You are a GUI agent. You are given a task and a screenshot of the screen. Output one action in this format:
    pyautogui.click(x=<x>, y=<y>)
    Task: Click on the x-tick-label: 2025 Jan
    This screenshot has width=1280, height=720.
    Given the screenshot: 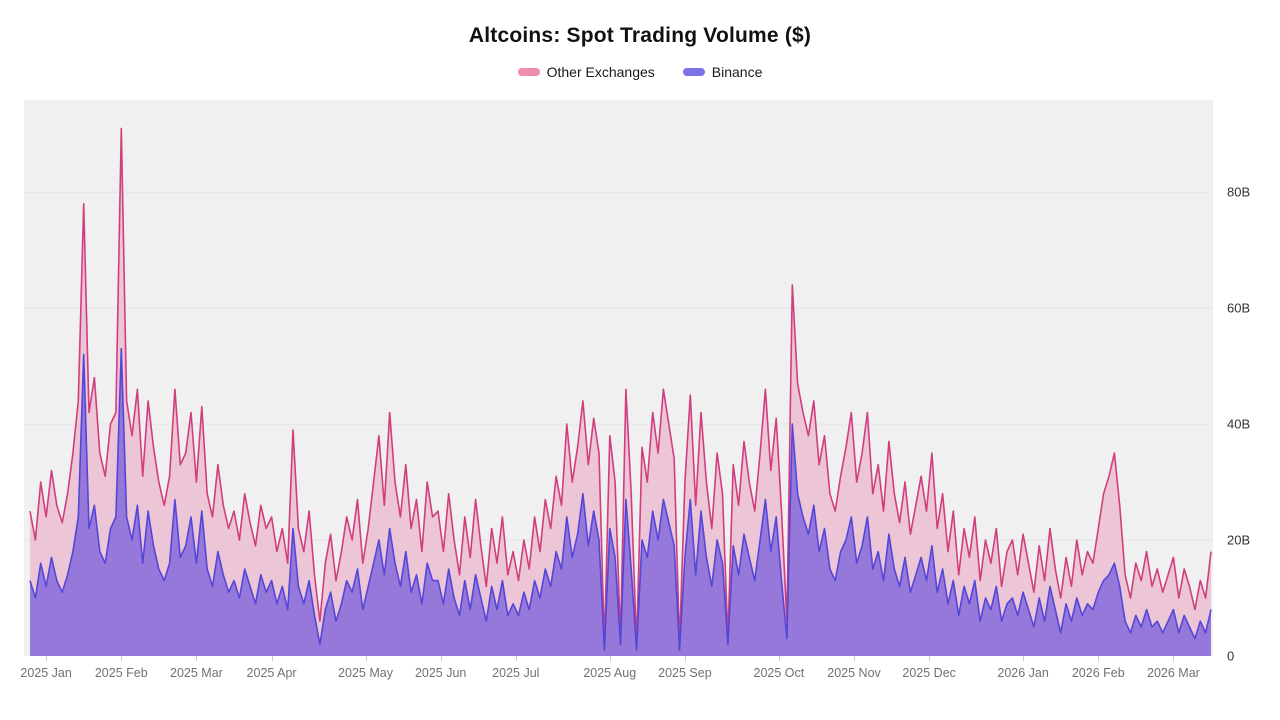 What is the action you would take?
    pyautogui.click(x=46, y=673)
    